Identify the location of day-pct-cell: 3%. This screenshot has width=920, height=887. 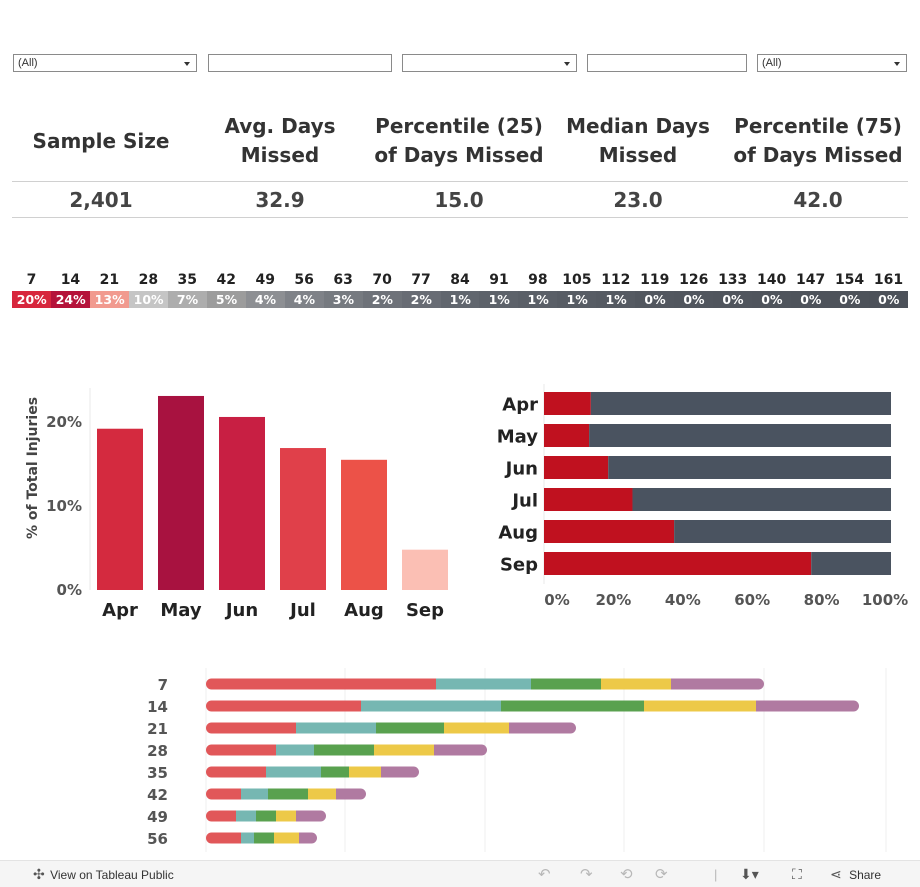
(343, 299).